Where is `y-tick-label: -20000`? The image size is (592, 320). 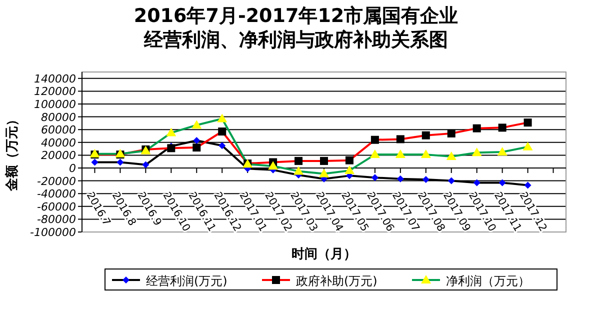 y-tick-label: -20000 is located at coordinates (56, 181).